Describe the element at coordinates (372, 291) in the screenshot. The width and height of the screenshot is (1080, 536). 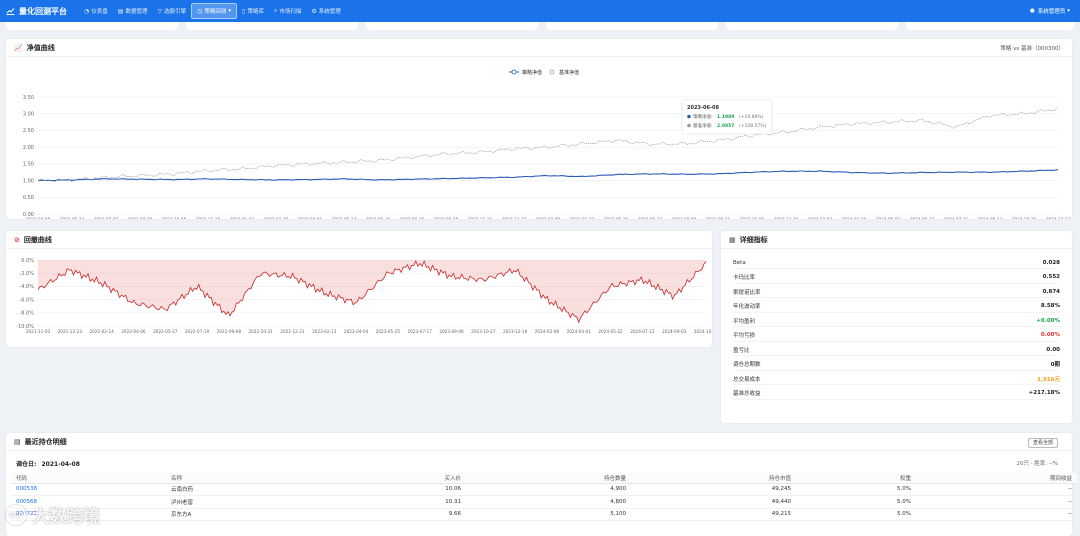
I see `drawdown-line` at that location.